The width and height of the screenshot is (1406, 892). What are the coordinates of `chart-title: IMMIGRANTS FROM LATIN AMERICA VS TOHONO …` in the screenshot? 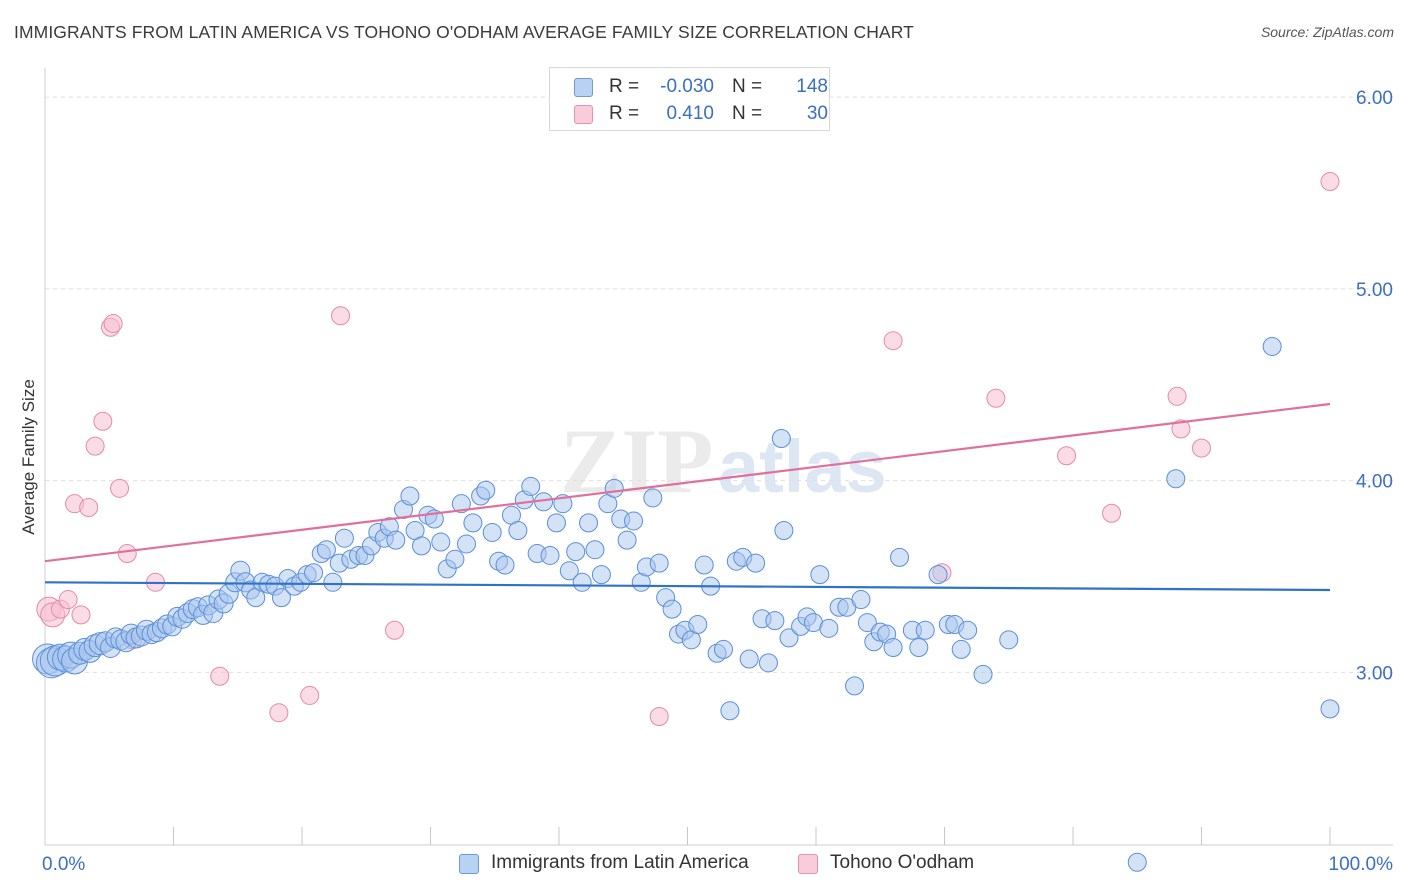 It's located at (464, 32).